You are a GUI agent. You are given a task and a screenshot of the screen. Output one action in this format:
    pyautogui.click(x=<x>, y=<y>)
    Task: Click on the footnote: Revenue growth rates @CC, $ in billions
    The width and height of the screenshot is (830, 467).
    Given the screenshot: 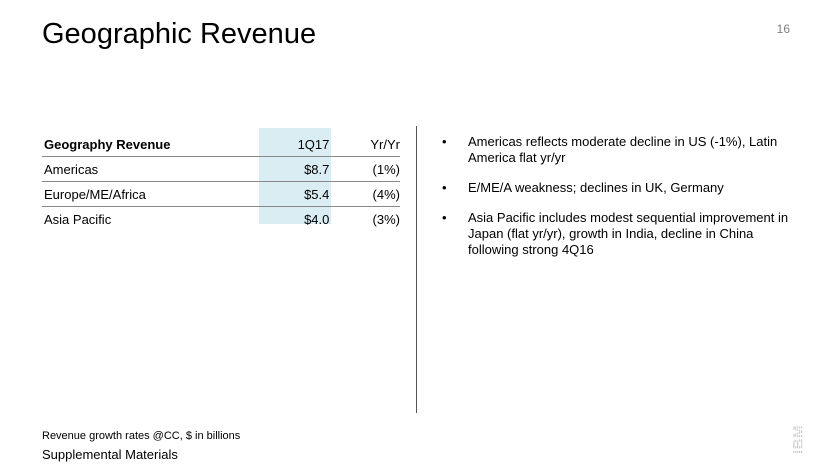 What is the action you would take?
    pyautogui.click(x=141, y=436)
    